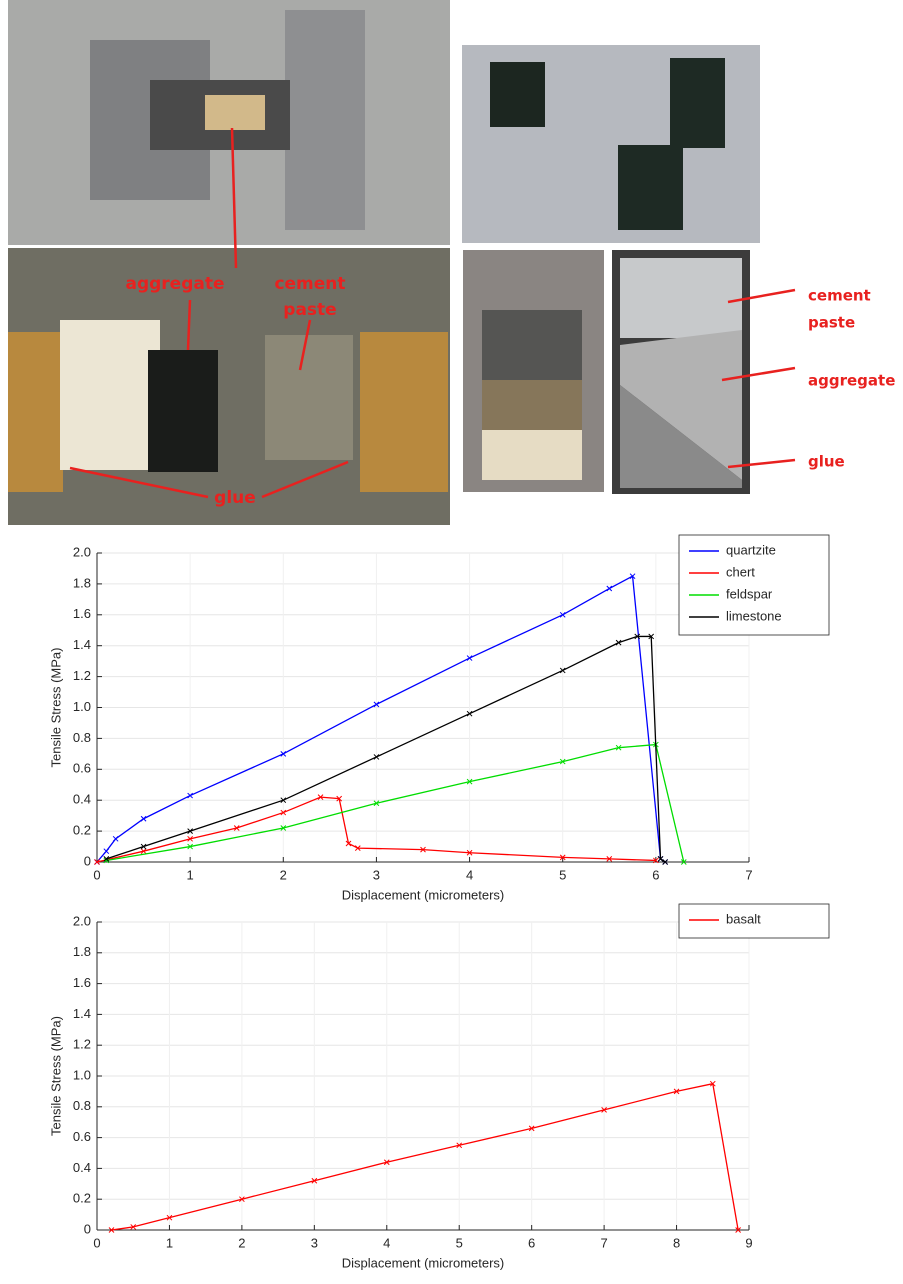  Describe the element at coordinates (55, 1076) in the screenshot. I see `y-axis-label: Tensile Stress (MPa)` at that location.